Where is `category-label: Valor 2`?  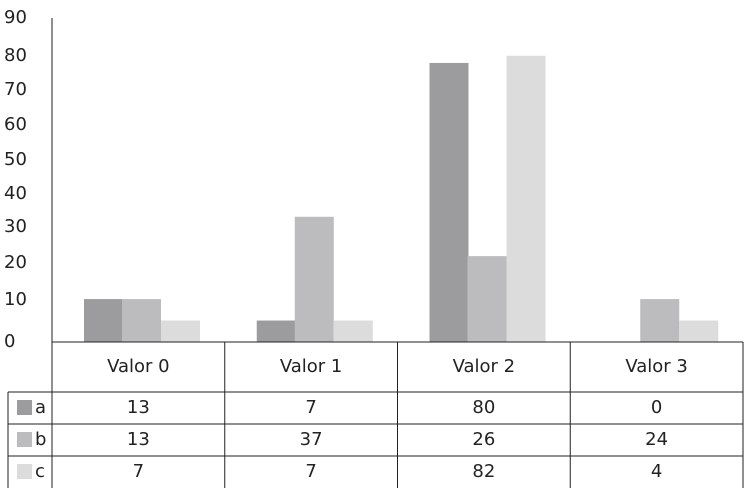 category-label: Valor 2 is located at coordinates (484, 366).